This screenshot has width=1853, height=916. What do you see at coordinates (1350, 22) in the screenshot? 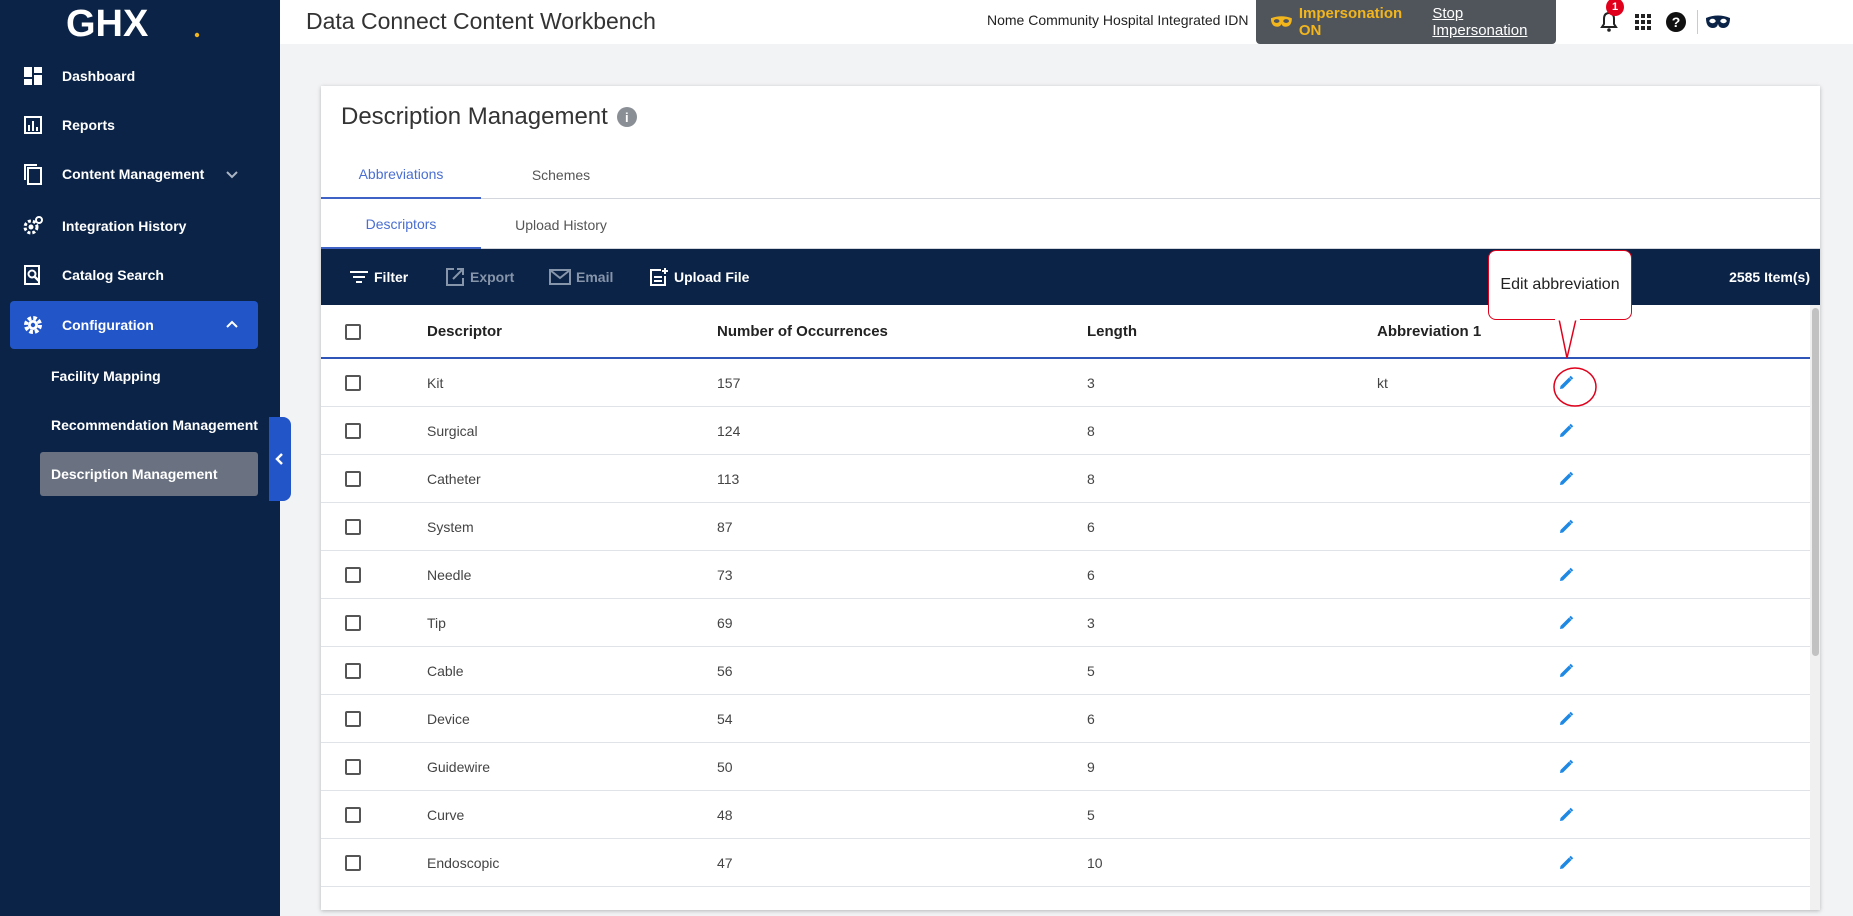
I see `impersonation-status: Impersonation ON` at bounding box center [1350, 22].